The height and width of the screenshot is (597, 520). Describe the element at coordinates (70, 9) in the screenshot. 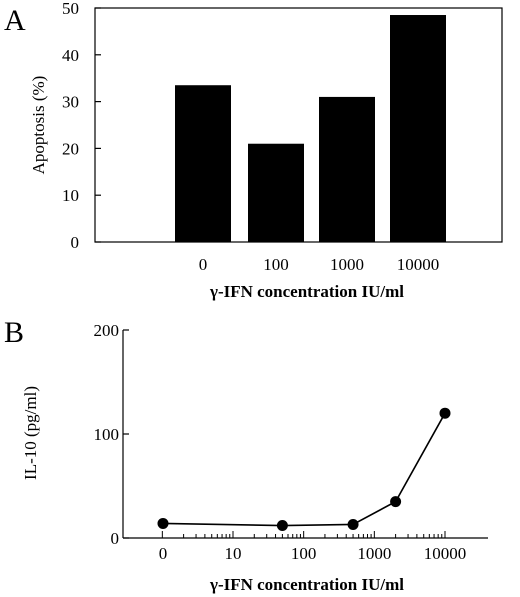

I see `panel-a-y-tick-label: 50` at that location.